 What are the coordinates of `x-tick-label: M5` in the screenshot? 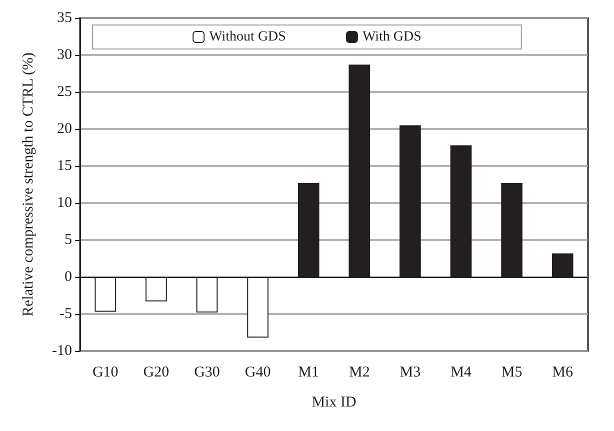 It's located at (511, 372).